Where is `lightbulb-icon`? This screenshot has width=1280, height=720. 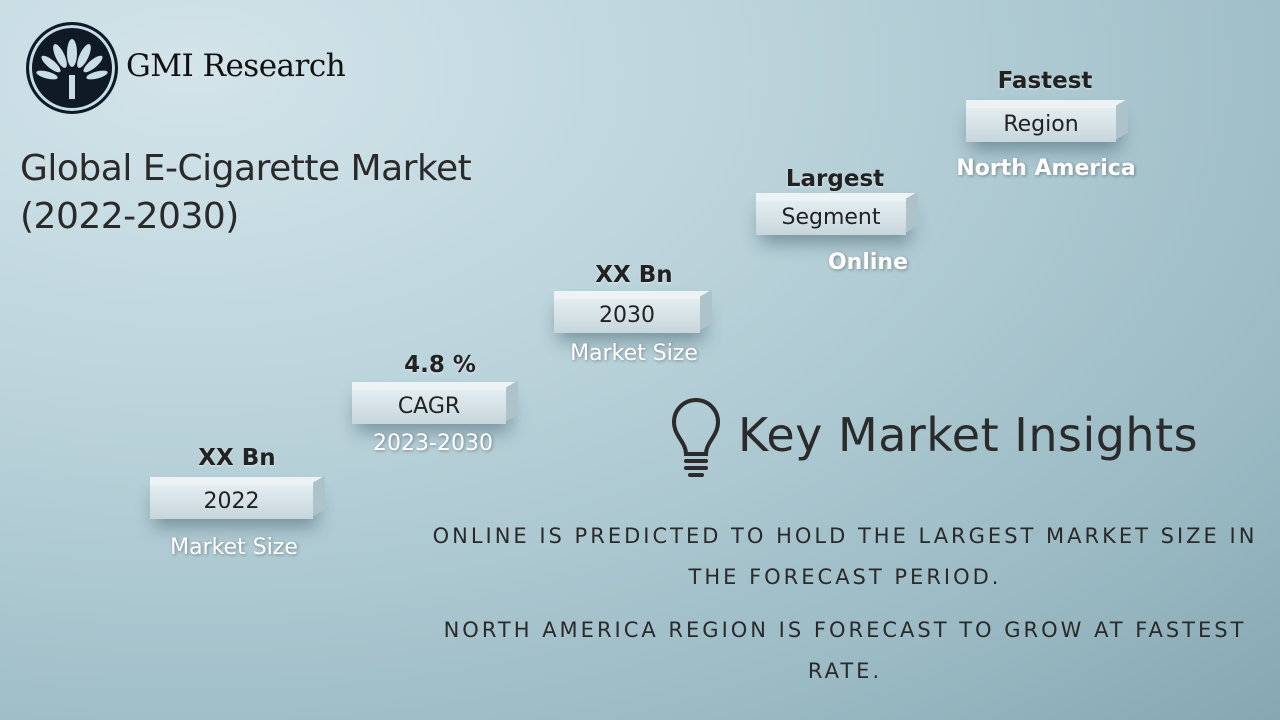
lightbulb-icon is located at coordinates (696, 437).